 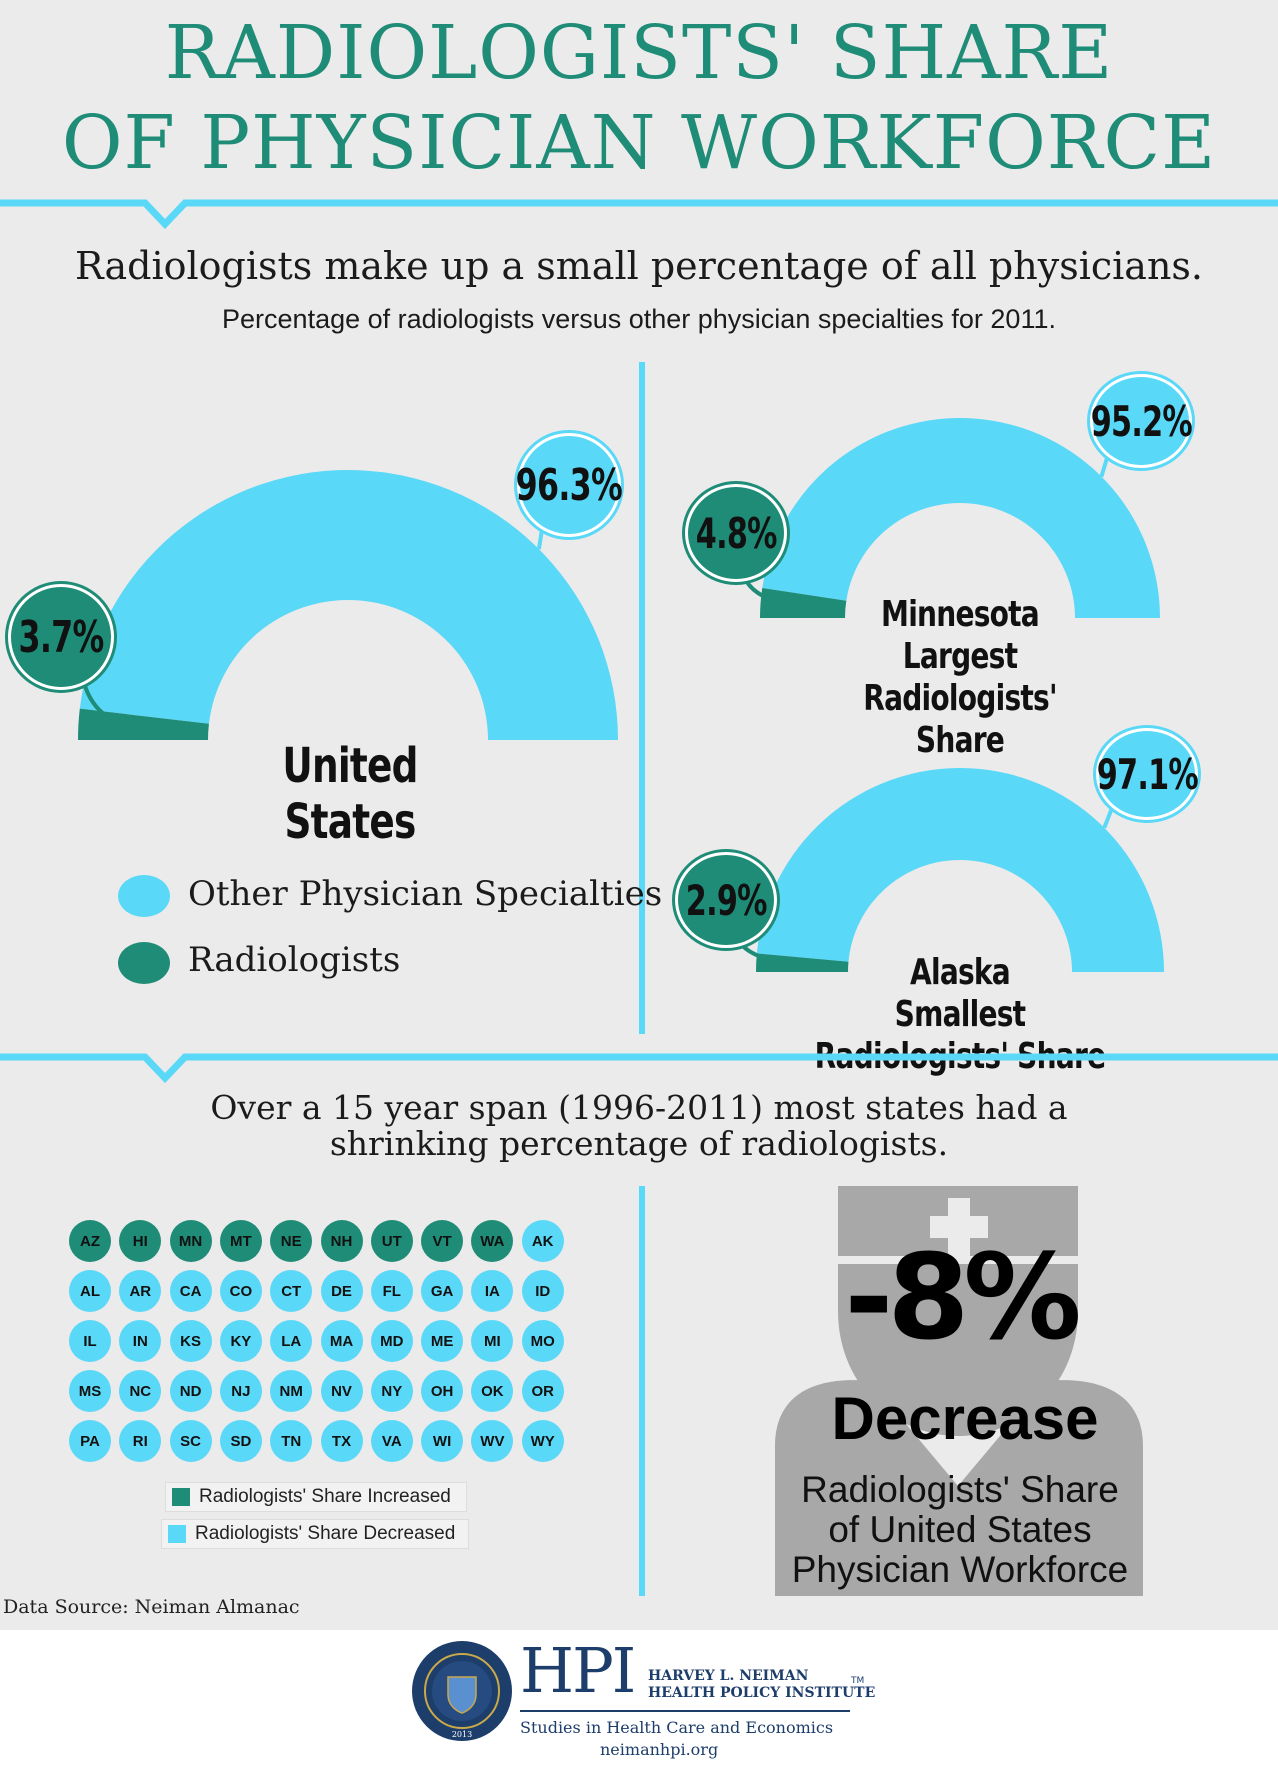 What do you see at coordinates (291, 1241) in the screenshot?
I see `state-ne: NE` at bounding box center [291, 1241].